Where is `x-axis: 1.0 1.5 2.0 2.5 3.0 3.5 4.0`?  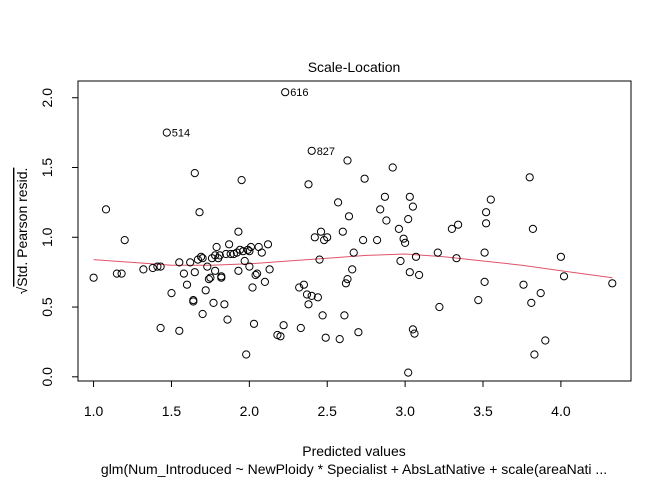
x-axis: 1.0 1.5 2.0 2.5 3.0 3.5 4.0 is located at coordinates (327, 399).